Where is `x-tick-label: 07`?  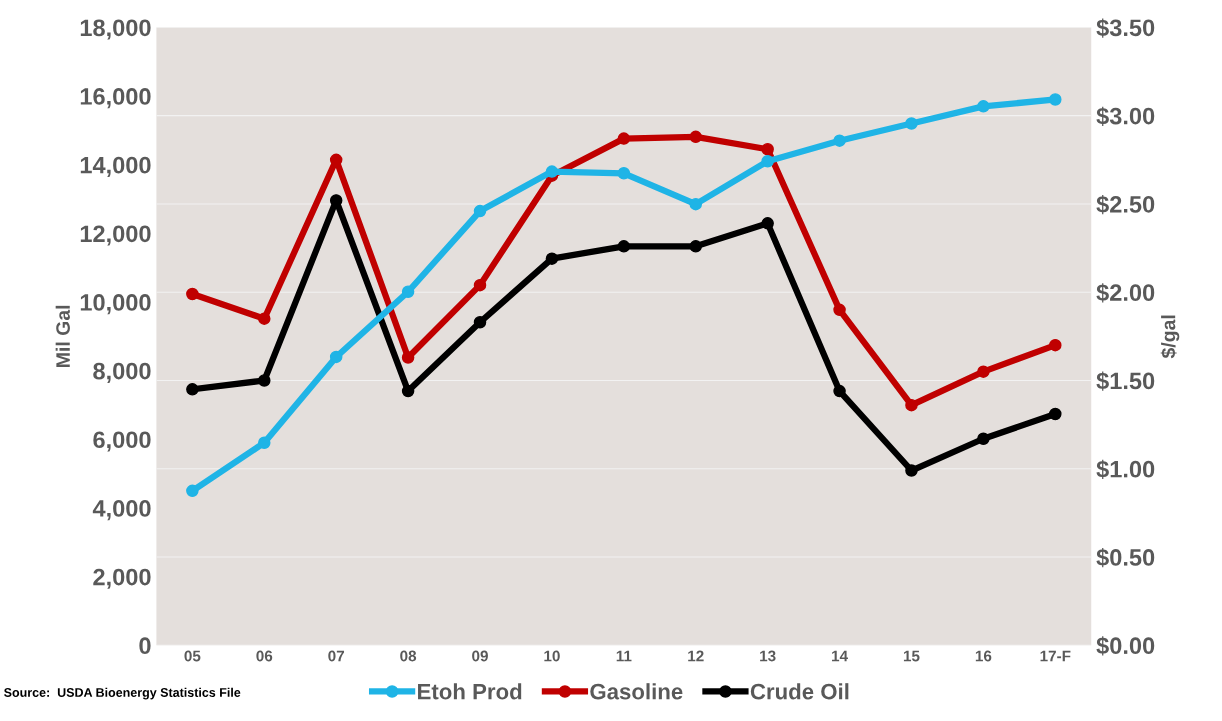
x-tick-label: 07 is located at coordinates (336, 656).